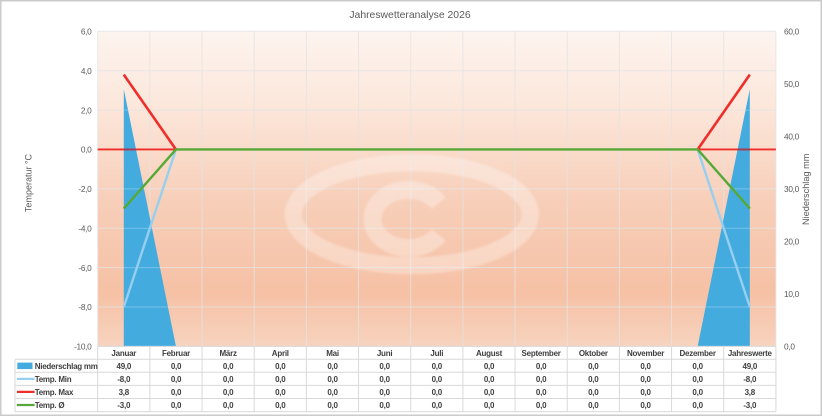 The height and width of the screenshot is (416, 822). Describe the element at coordinates (86, 32) in the screenshot. I see `svg-text: 6,0` at that location.